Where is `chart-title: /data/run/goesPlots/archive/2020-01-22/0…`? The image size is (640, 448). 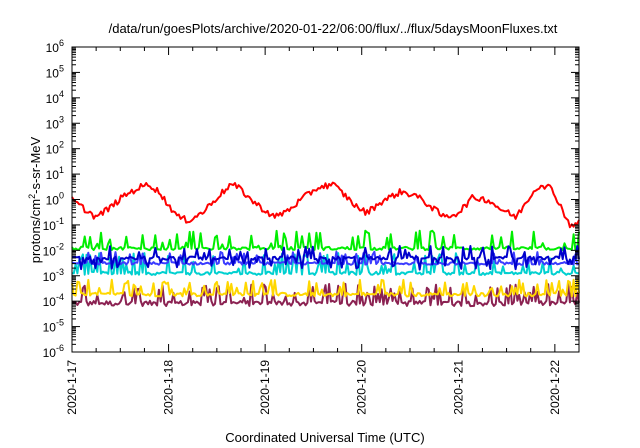
chart-title: /data/run/goesPlots/archive/2020-01-22/0… is located at coordinates (333, 28).